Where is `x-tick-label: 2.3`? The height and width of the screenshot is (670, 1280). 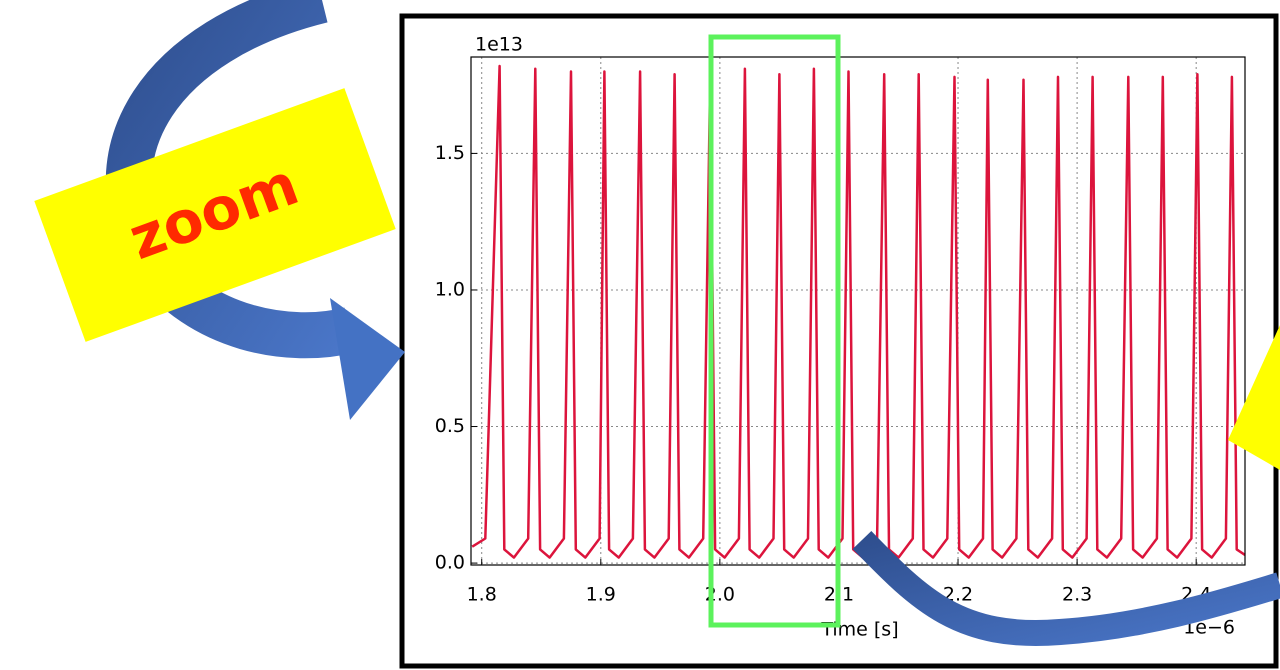
x-tick-label: 2.3 is located at coordinates (1077, 595).